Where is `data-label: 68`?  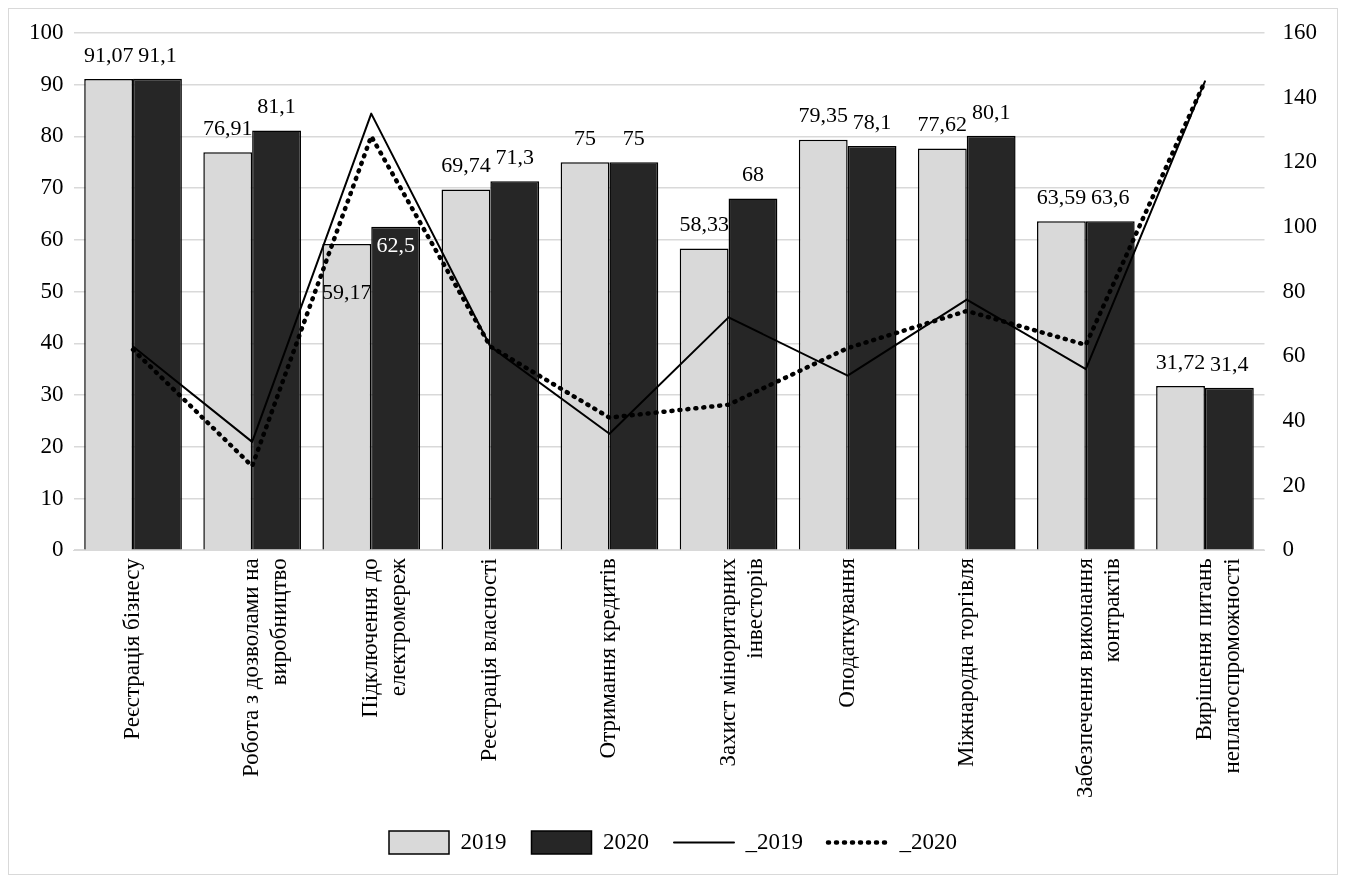
data-label: 68 is located at coordinates (752, 174).